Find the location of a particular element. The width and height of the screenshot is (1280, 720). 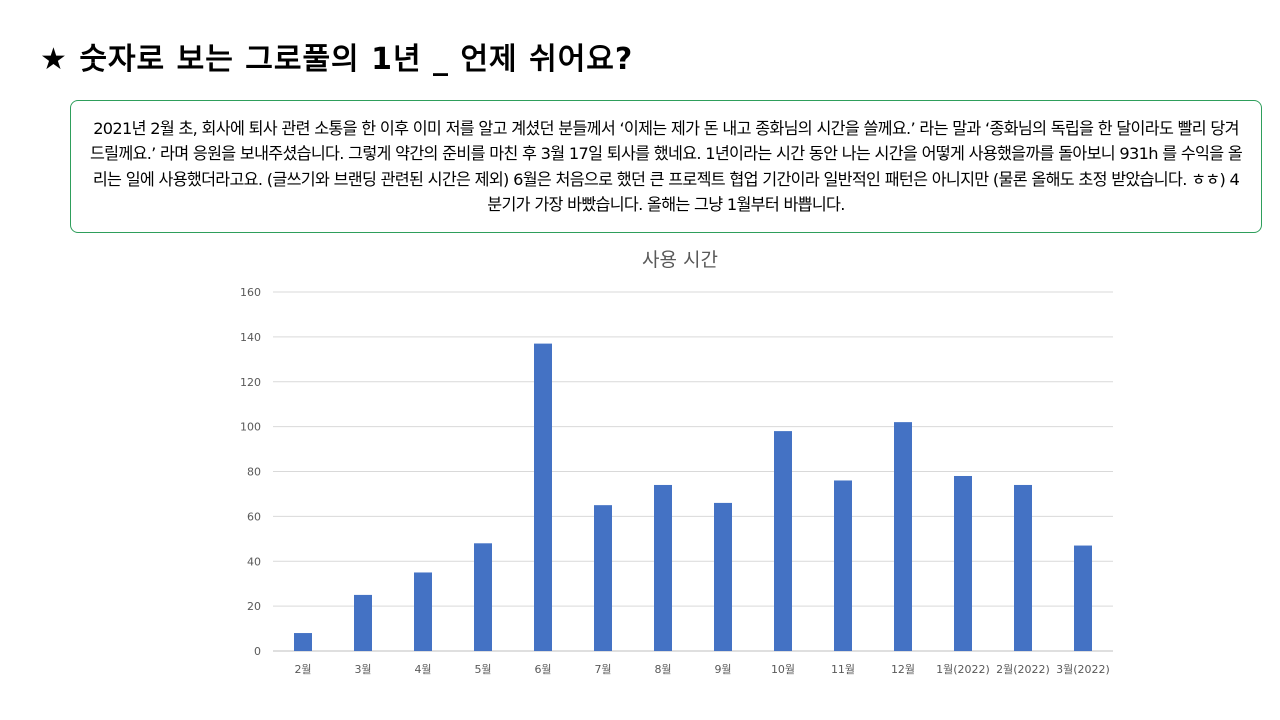

x-tick-label: 11월 is located at coordinates (843, 669).